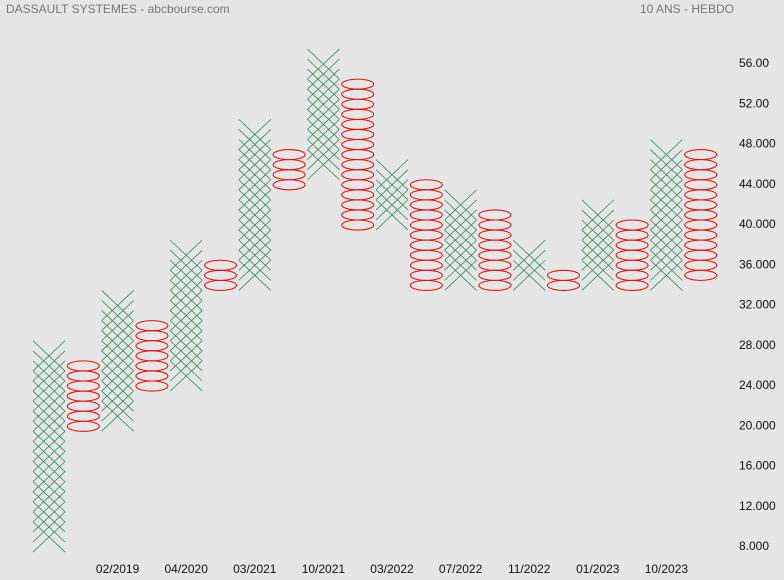 The image size is (784, 580). What do you see at coordinates (461, 569) in the screenshot?
I see `x-tick-label: 07/2022` at bounding box center [461, 569].